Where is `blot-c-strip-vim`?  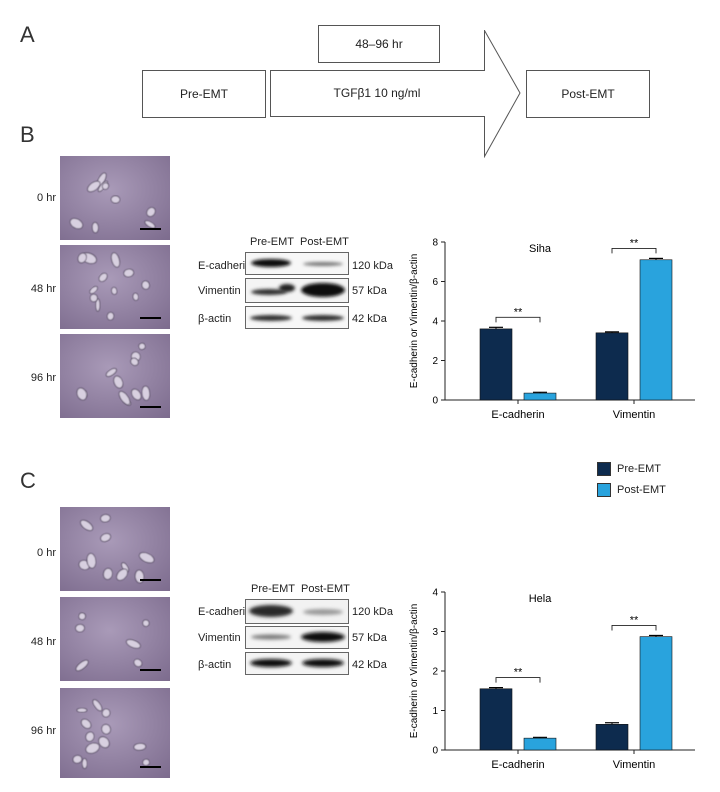 blot-c-strip-vim is located at coordinates (297, 637).